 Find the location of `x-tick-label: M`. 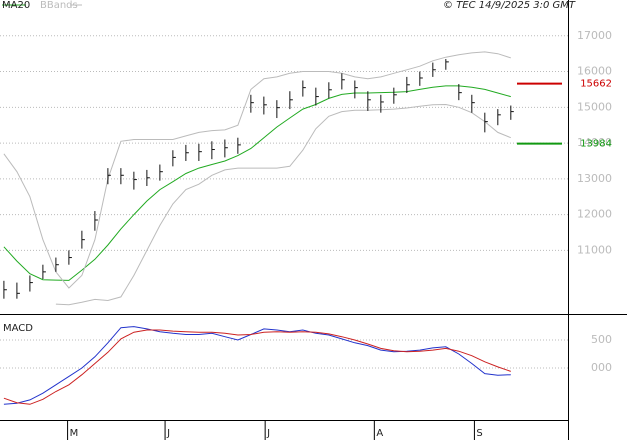

x-tick-label: M is located at coordinates (74, 433).